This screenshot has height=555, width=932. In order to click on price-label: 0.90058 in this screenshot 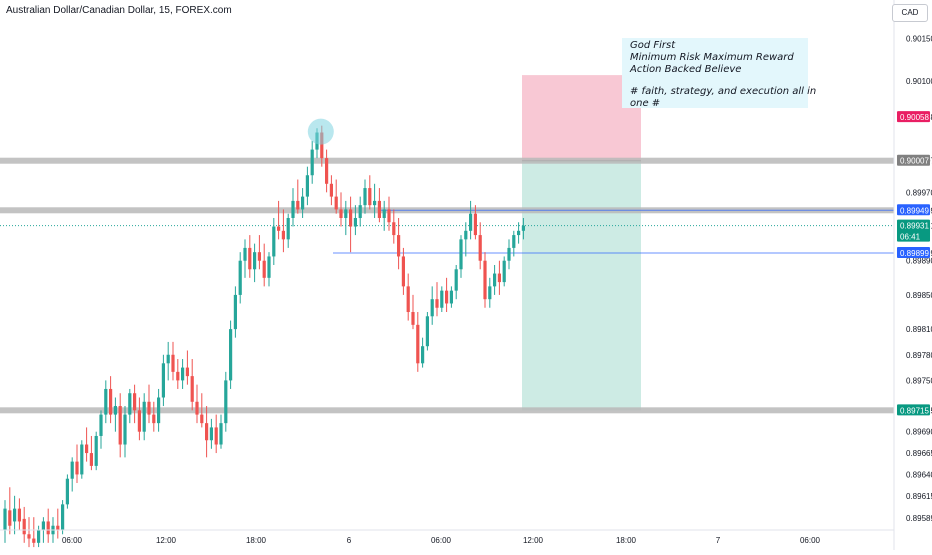, I will do `click(913, 117)`.